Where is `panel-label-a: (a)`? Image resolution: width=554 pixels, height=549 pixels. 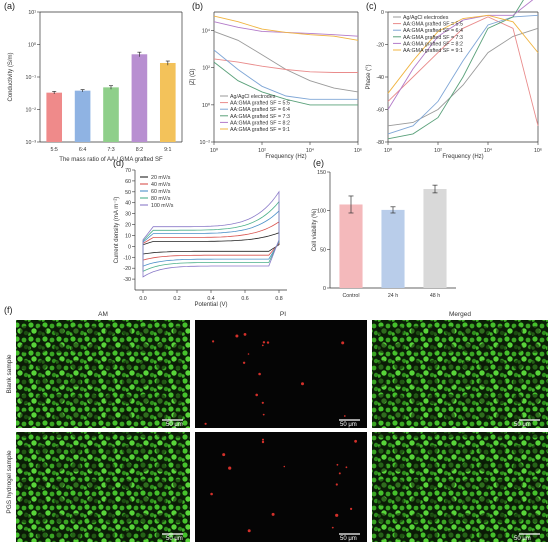 panel-label-a: (a) is located at coordinates (9, 6).